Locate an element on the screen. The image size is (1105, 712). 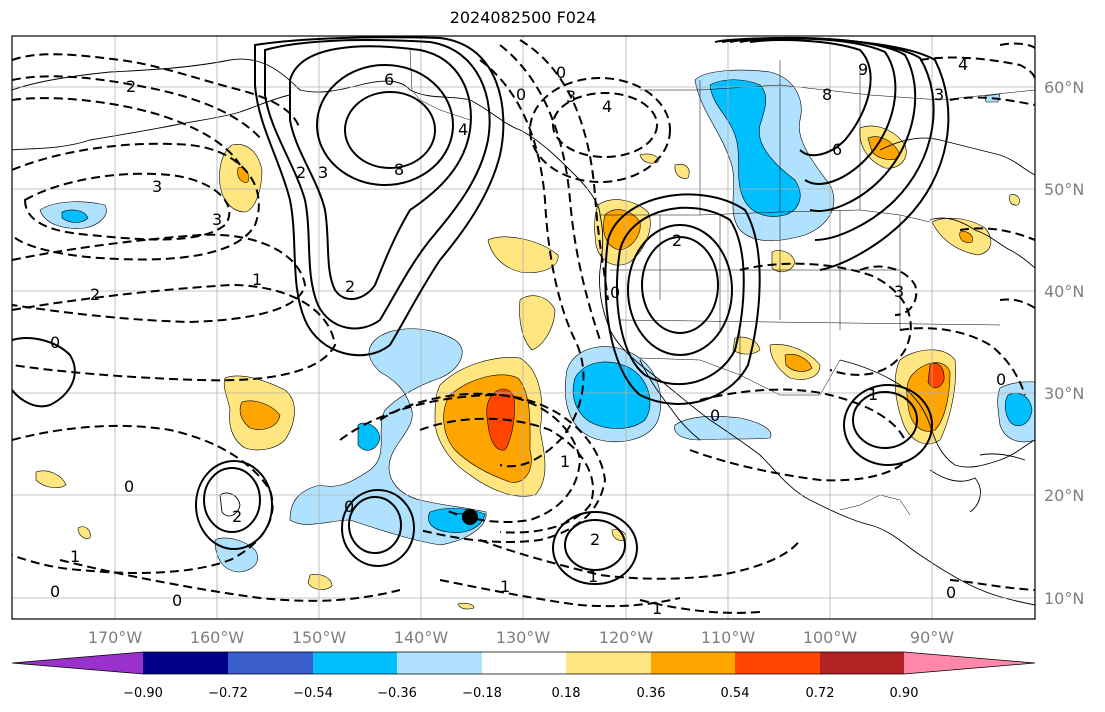
contour-east-mid is located at coordinates (825, 319).